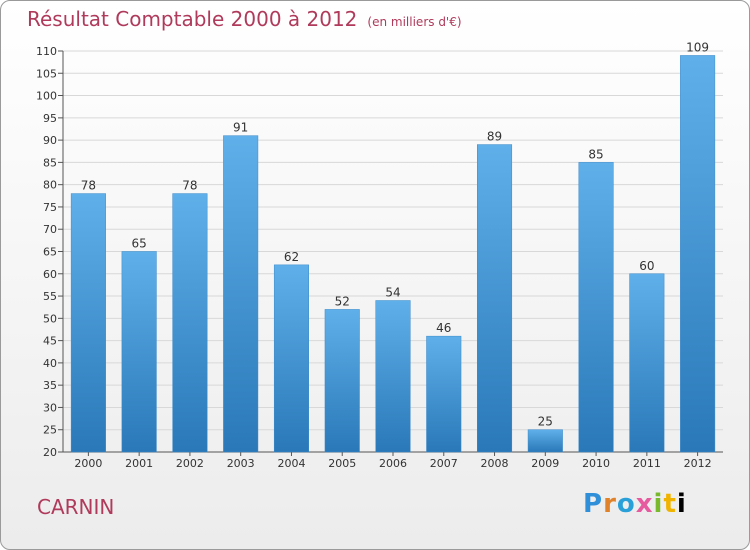  Describe the element at coordinates (393, 376) in the screenshot. I see `bar-2006` at that location.